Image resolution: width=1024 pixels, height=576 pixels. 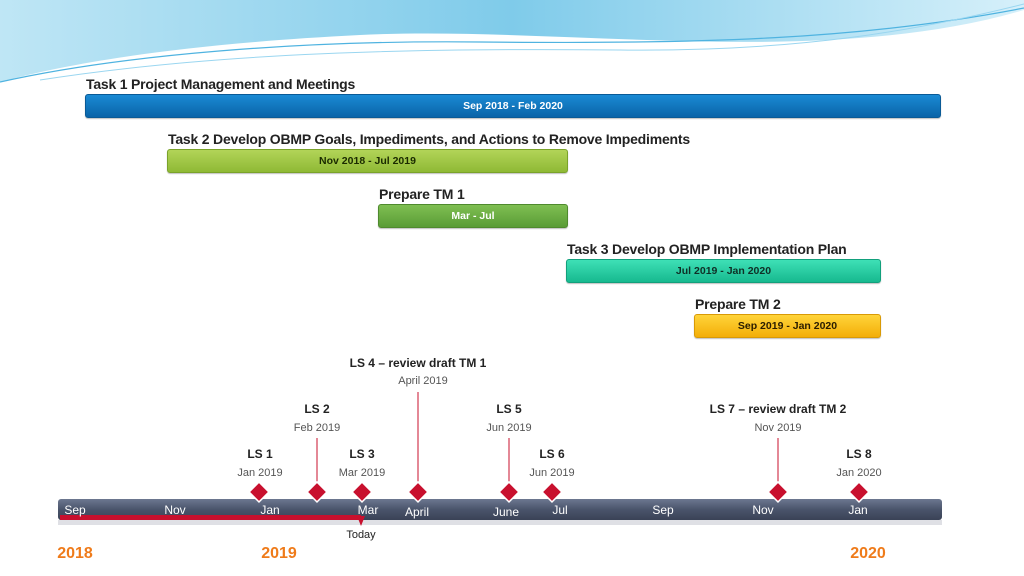 What do you see at coordinates (552, 492) in the screenshot?
I see `milestone-ls6-diamond` at bounding box center [552, 492].